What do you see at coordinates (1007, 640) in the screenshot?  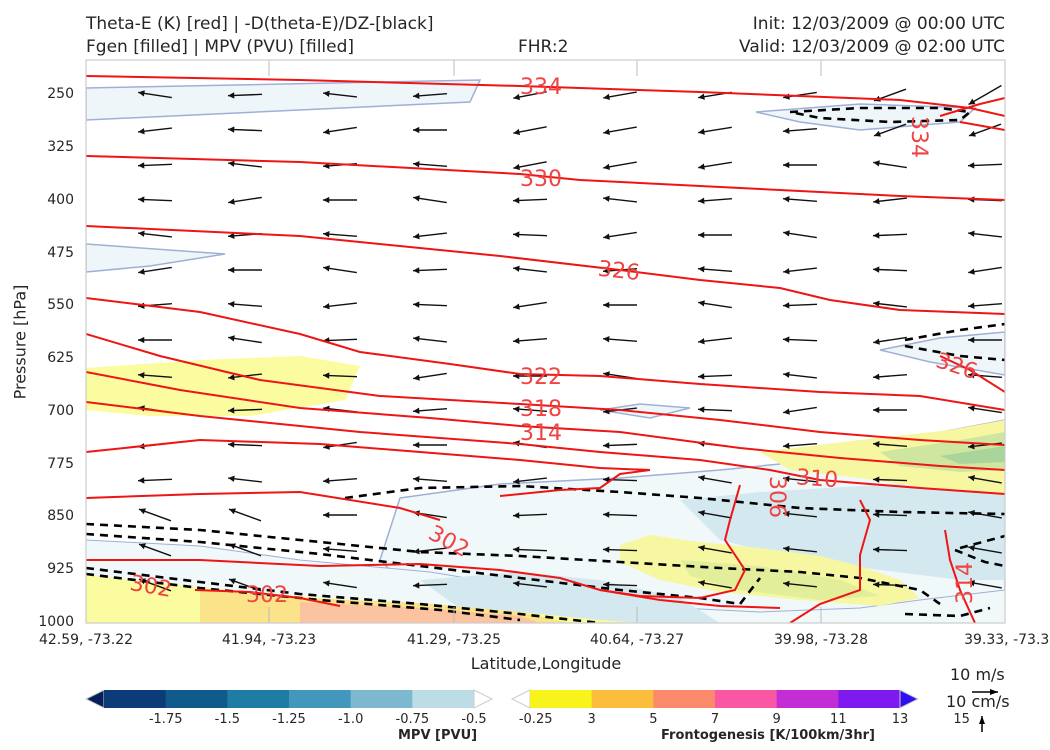 I see `x-tick-label: 39.33, -73.3` at bounding box center [1007, 640].